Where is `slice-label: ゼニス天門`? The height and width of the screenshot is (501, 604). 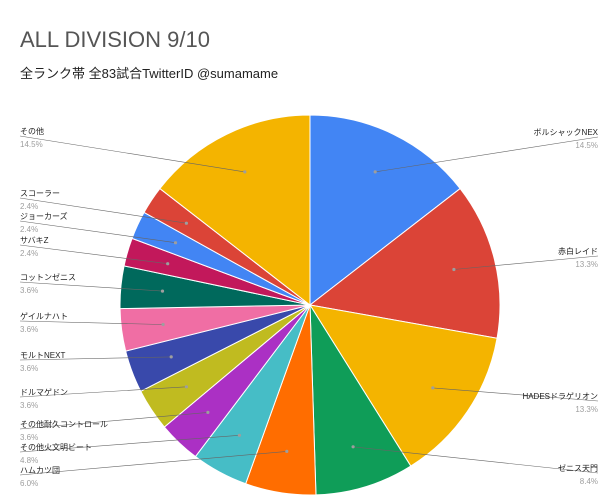
slice-label: ゼニス天門 is located at coordinates (578, 468).